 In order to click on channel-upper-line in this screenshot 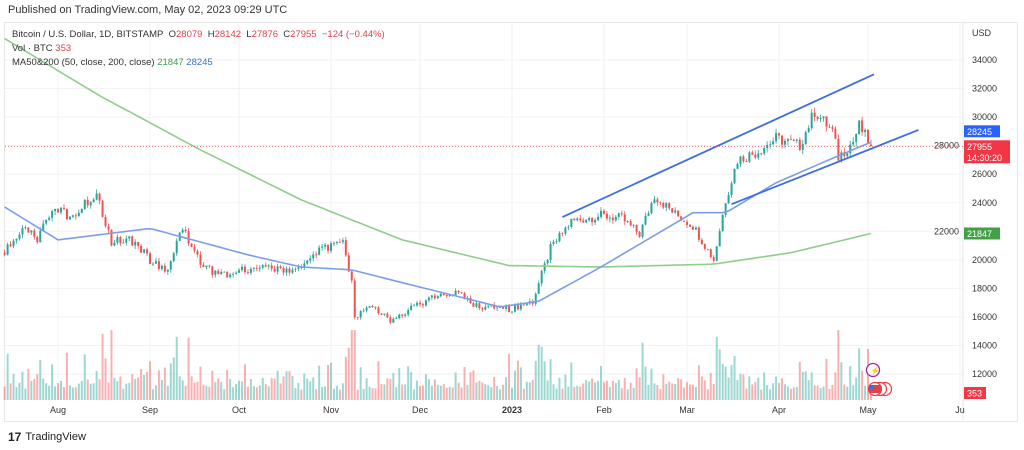, I will do `click(718, 145)`.